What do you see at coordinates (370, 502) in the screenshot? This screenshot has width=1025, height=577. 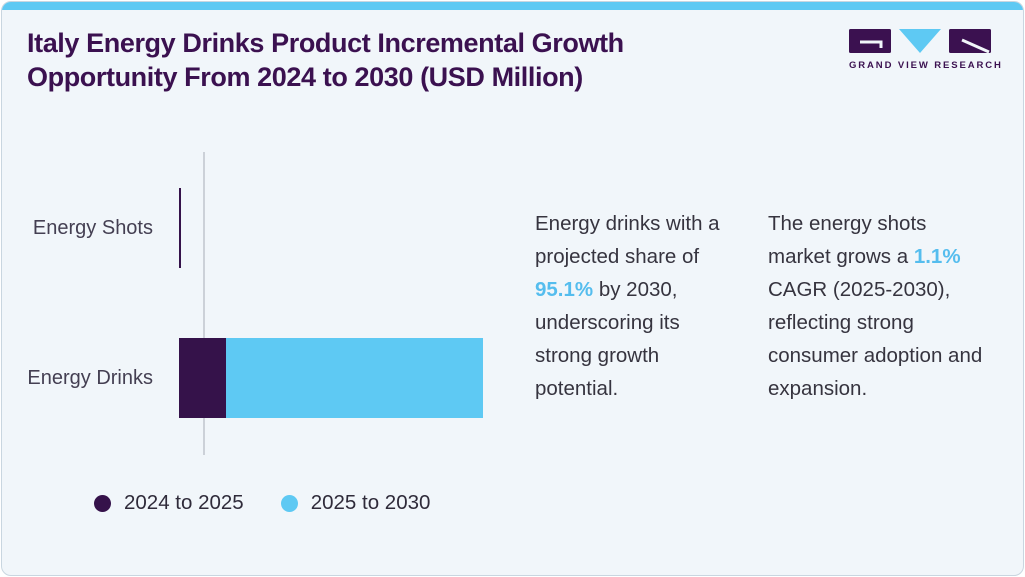 I see `legend-label: 2025 to 2030` at bounding box center [370, 502].